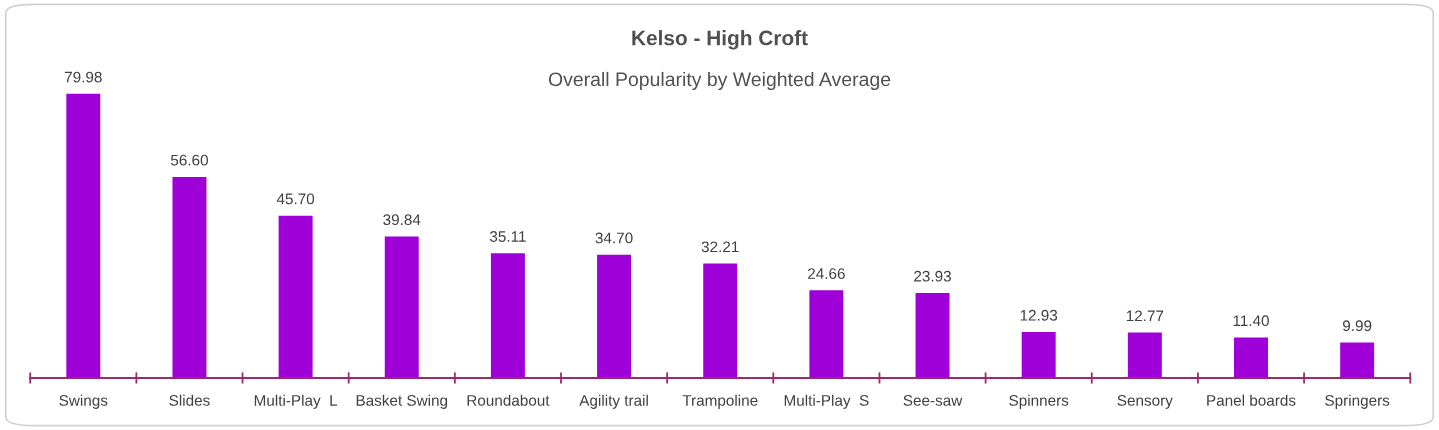  What do you see at coordinates (720, 401) in the screenshot?
I see `x-tick-label: Trampoline` at bounding box center [720, 401].